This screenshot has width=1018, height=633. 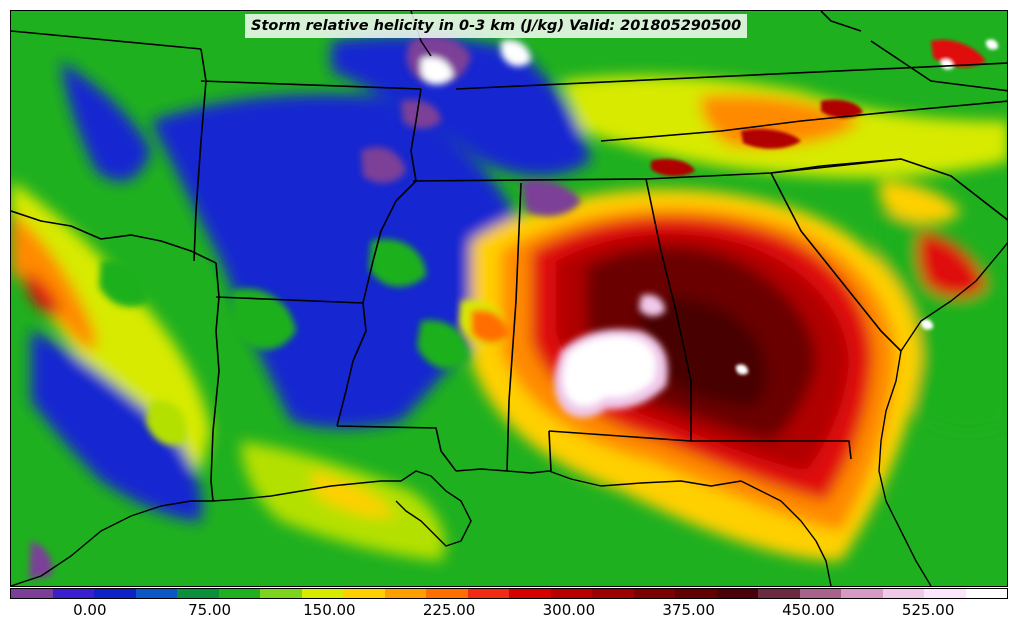 I want to click on field-west-orange, so click(x=54, y=281).